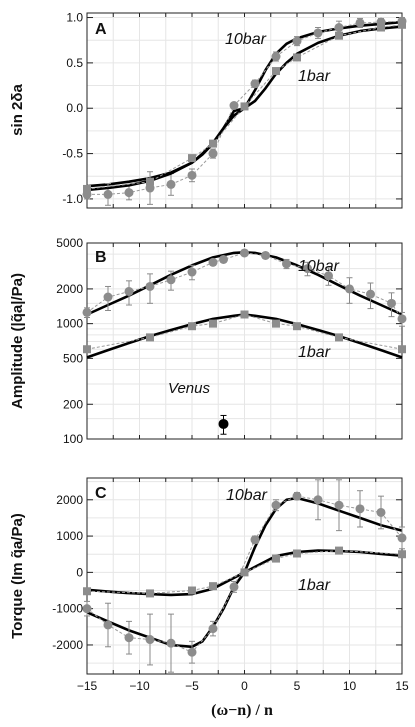  Describe the element at coordinates (244, 286) in the screenshot. I see `data-connector-10bar` at that location.